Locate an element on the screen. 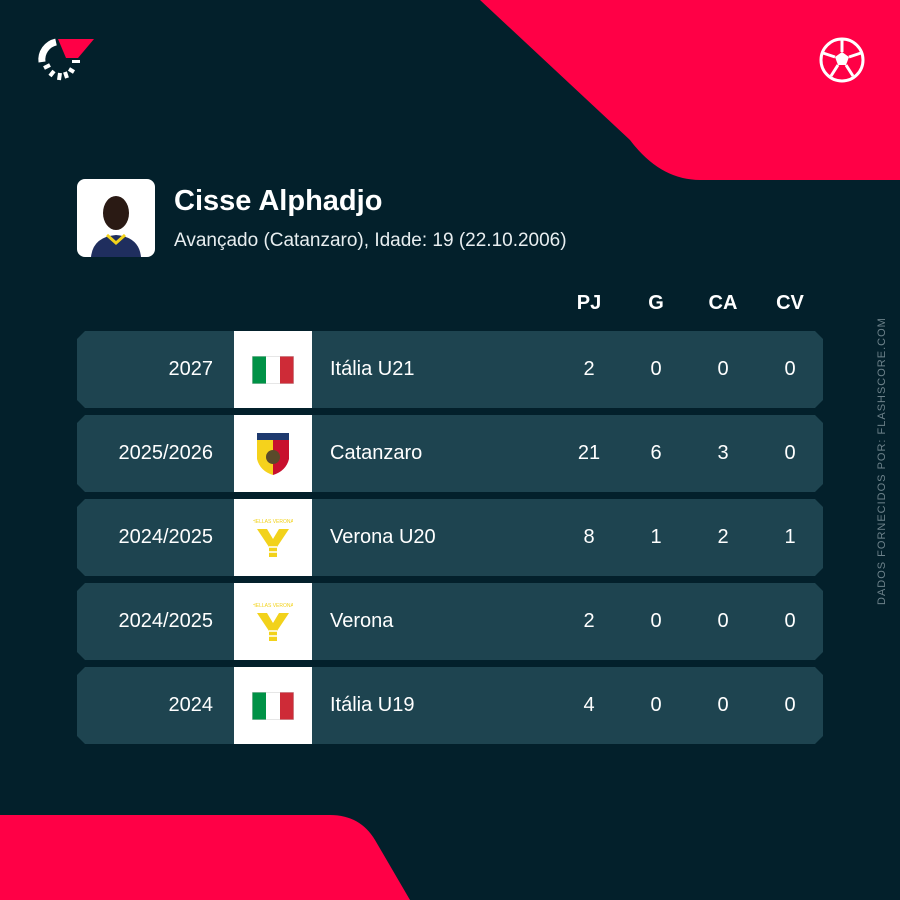  stat-ca: 2 is located at coordinates (723, 537).